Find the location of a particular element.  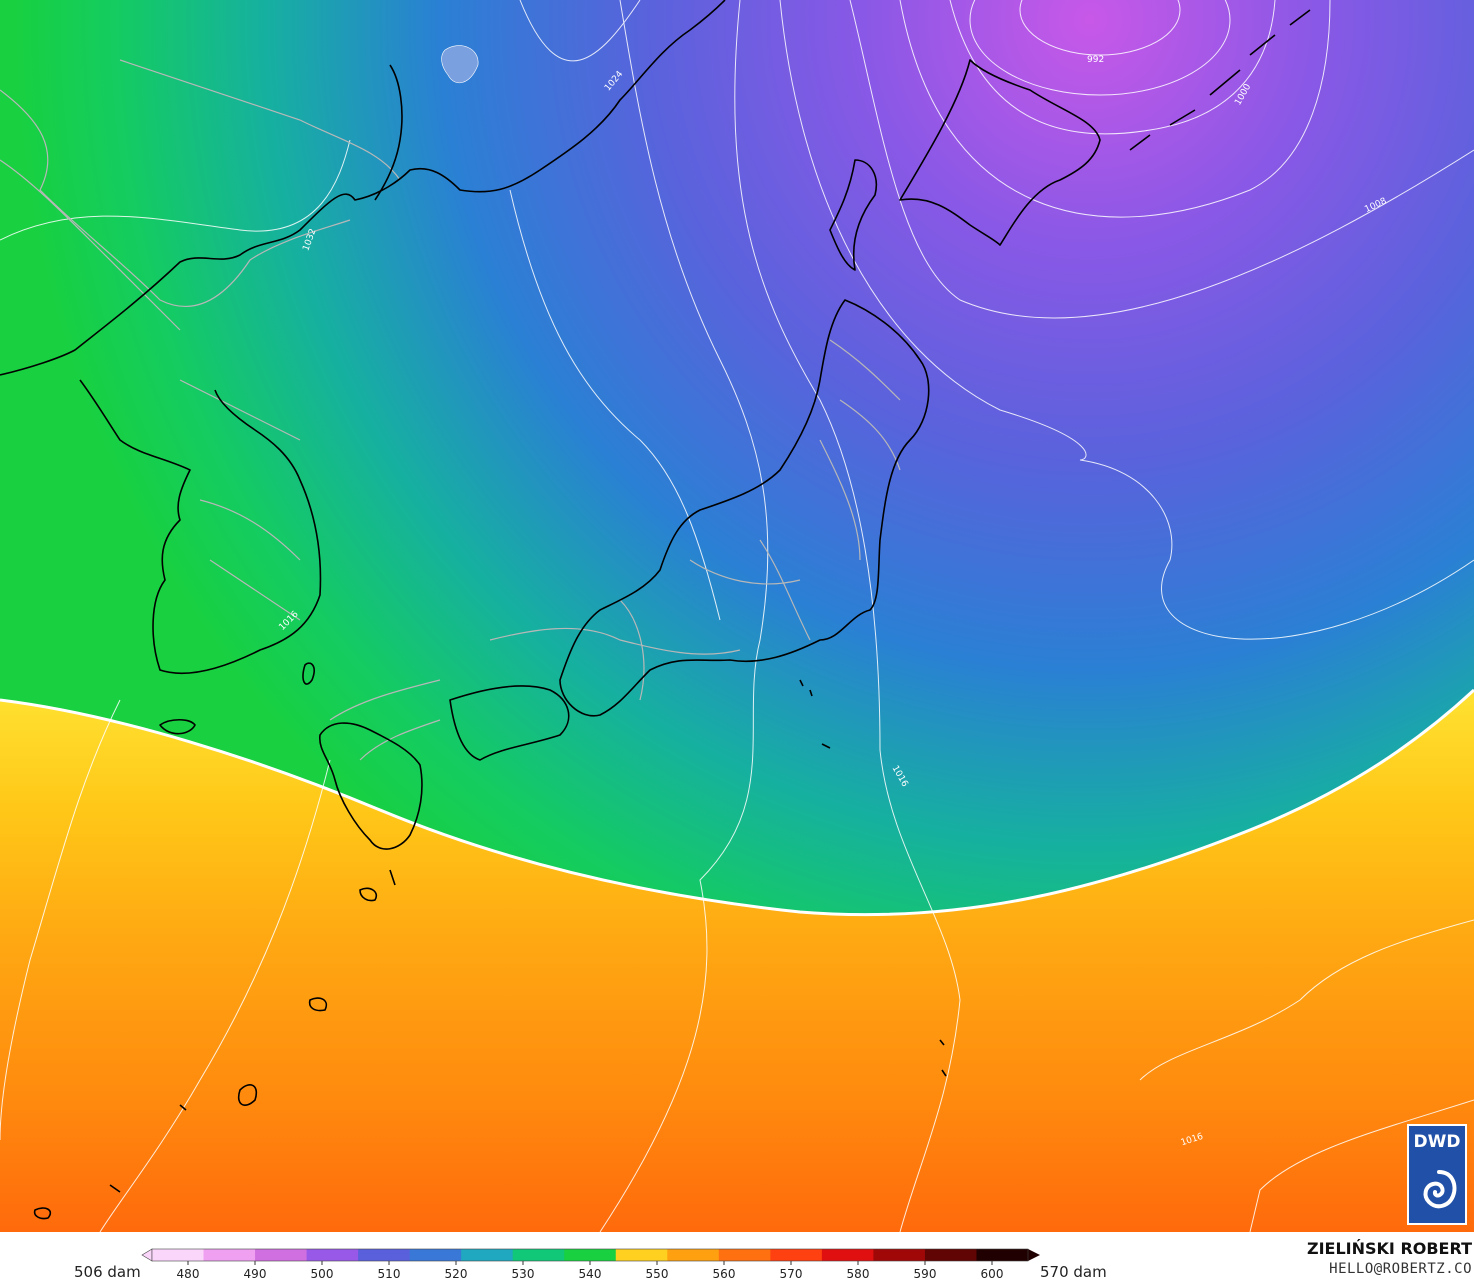

asia-coast-north is located at coordinates (388, 132).